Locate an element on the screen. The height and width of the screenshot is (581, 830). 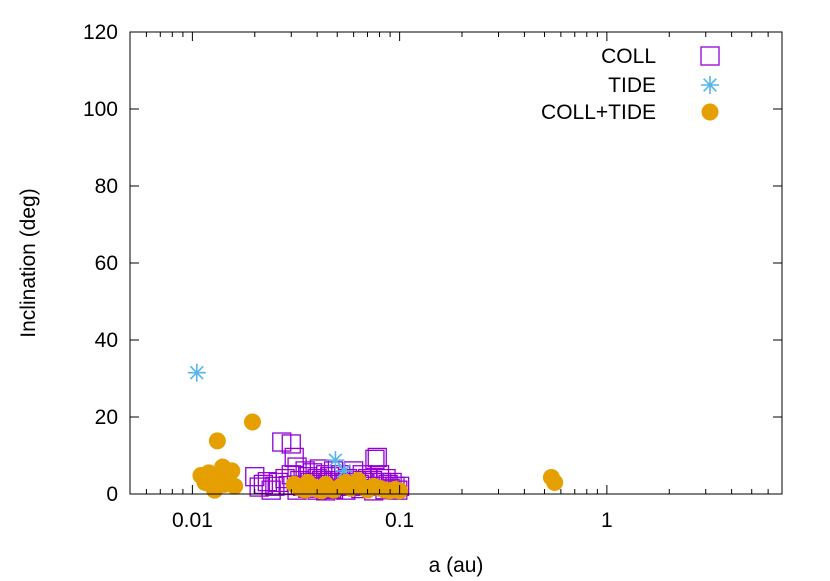
plot-area is located at coordinates (375, 432).